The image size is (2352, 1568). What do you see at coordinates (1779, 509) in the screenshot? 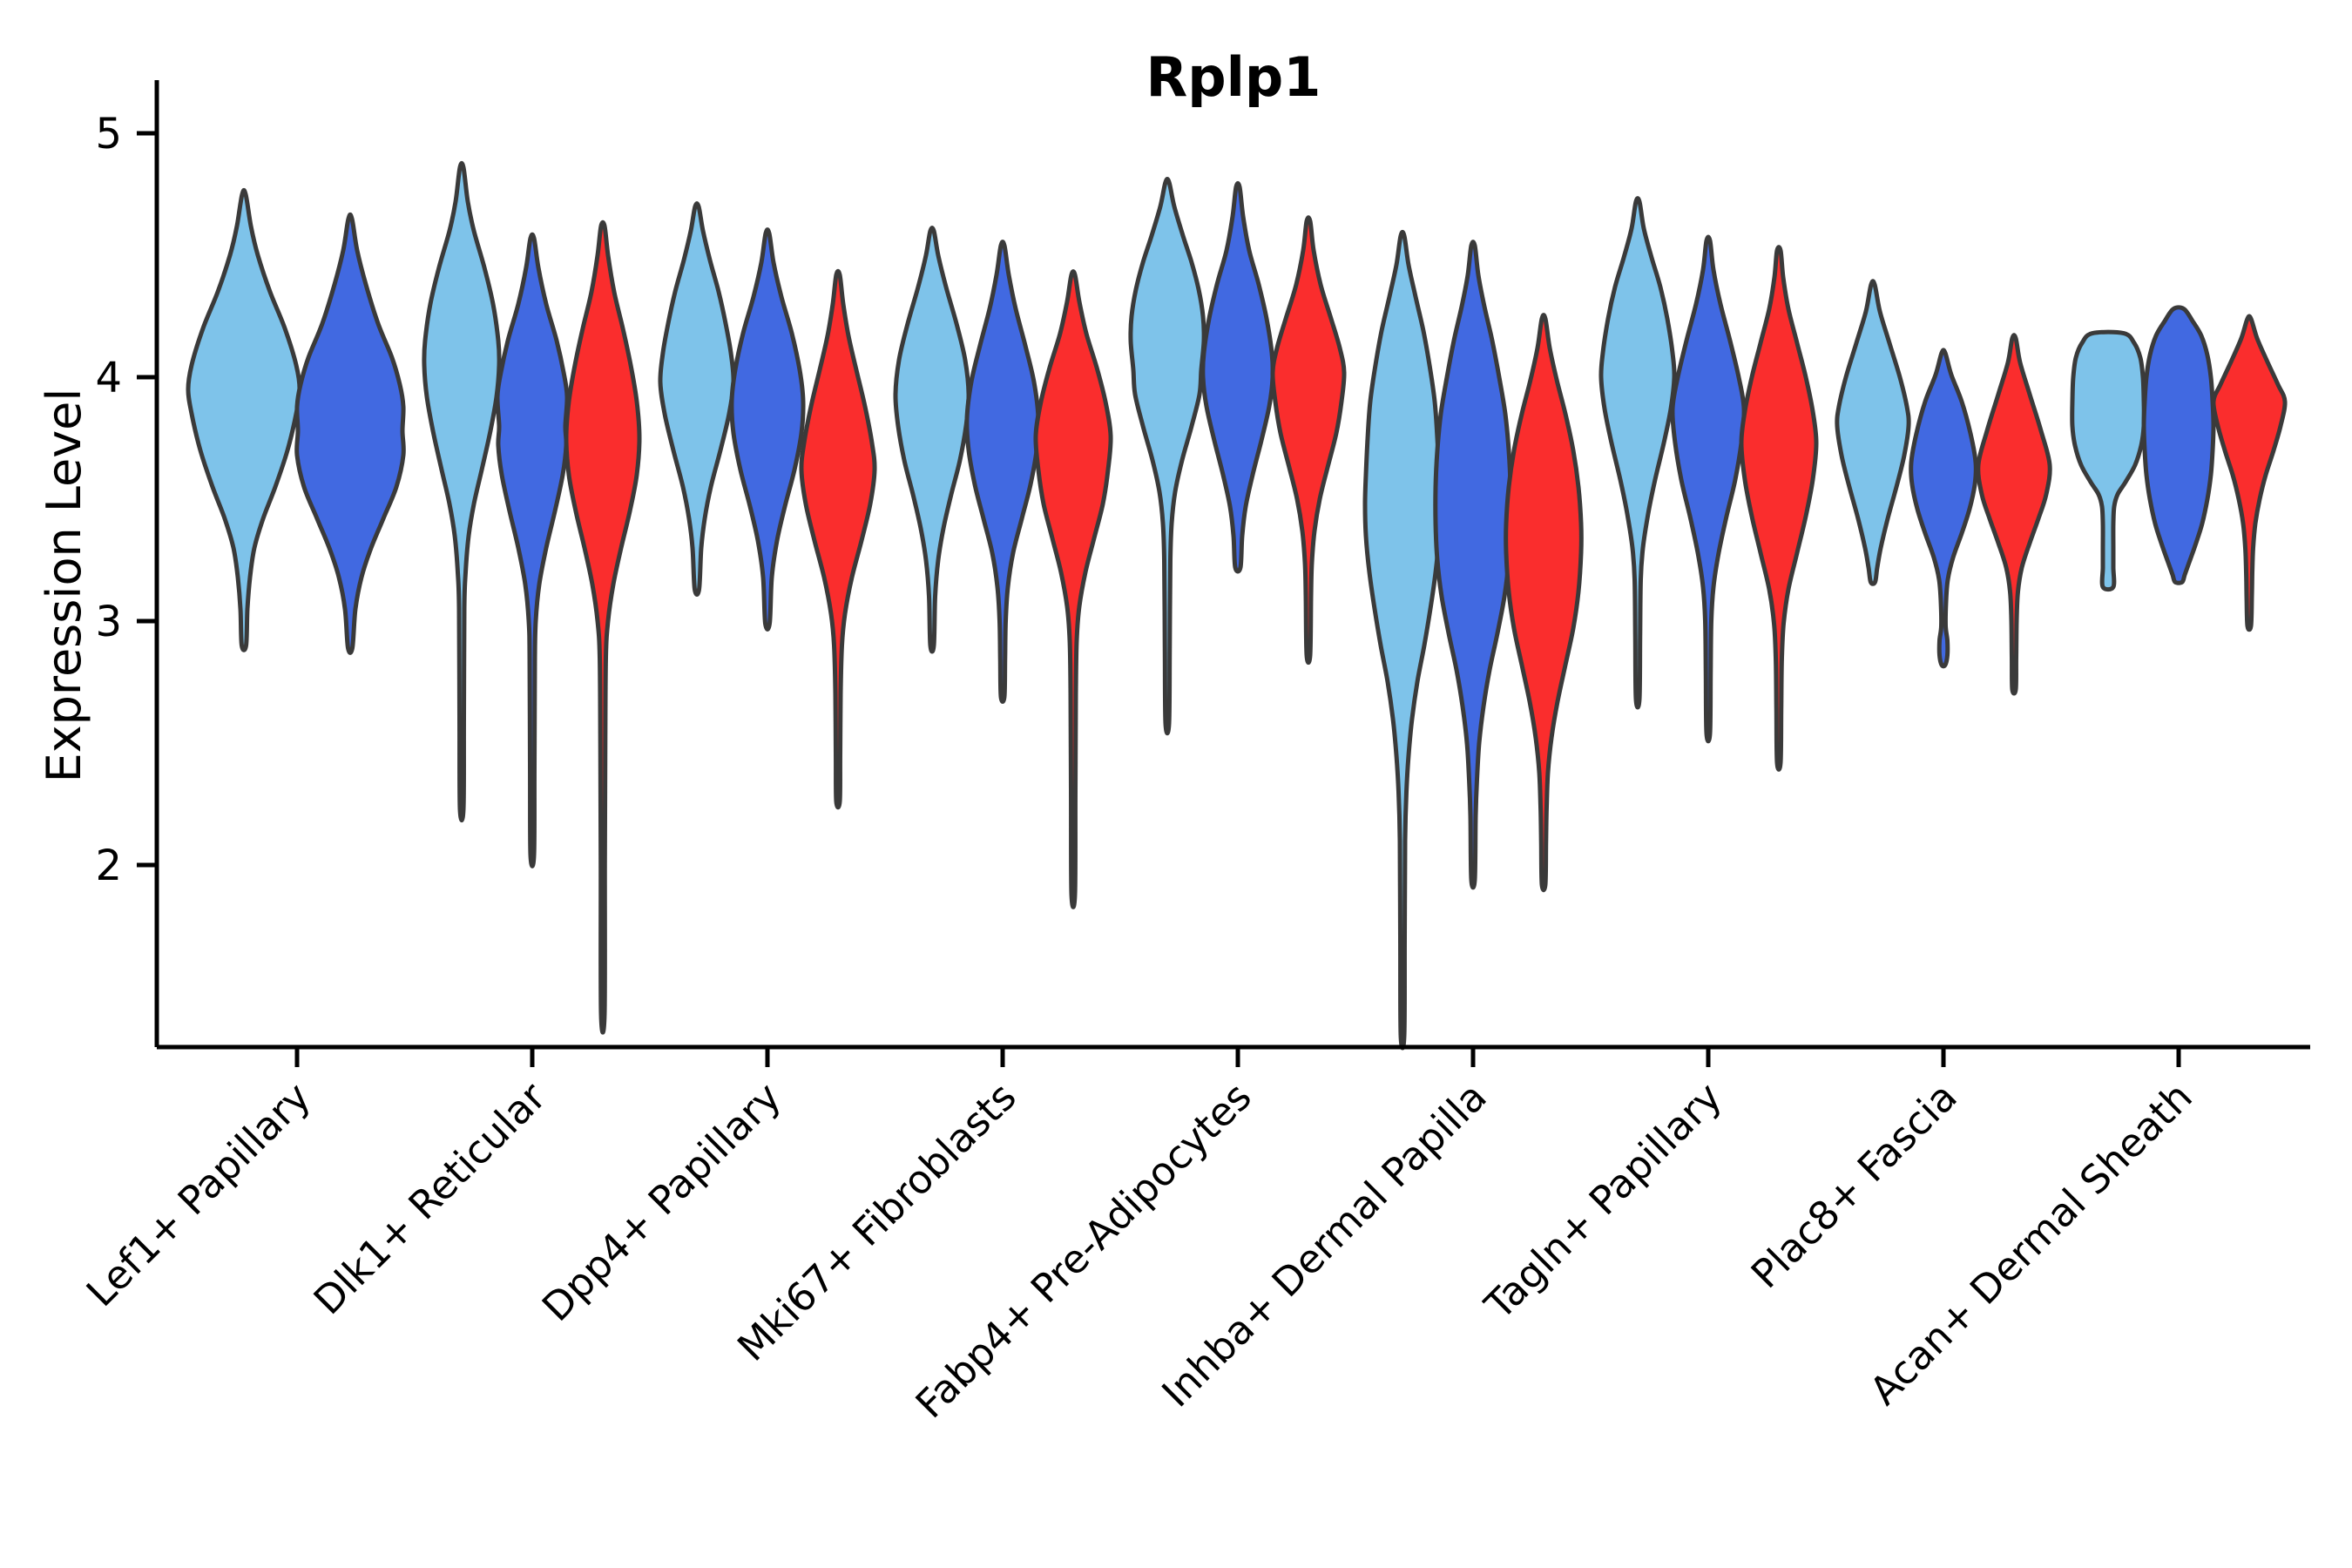
I see `violin-tagln-papillary-group-3-red` at bounding box center [1779, 509].